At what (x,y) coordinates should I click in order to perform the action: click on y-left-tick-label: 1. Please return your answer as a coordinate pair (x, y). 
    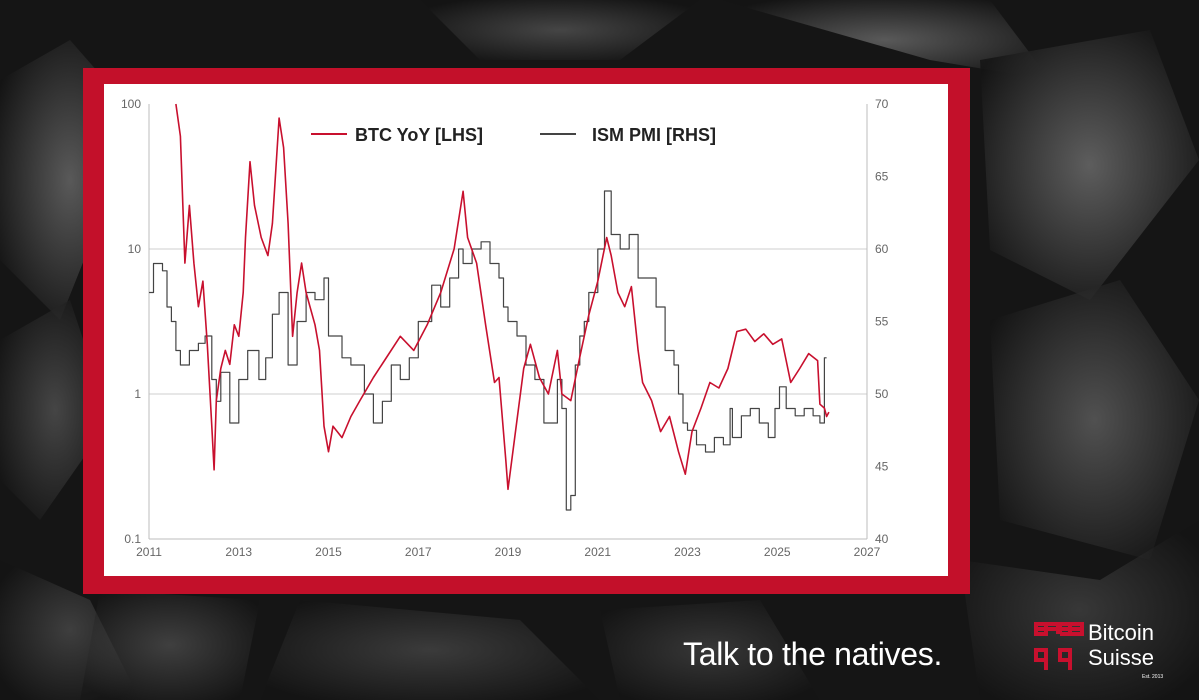
    Looking at the image, I should click on (137, 394).